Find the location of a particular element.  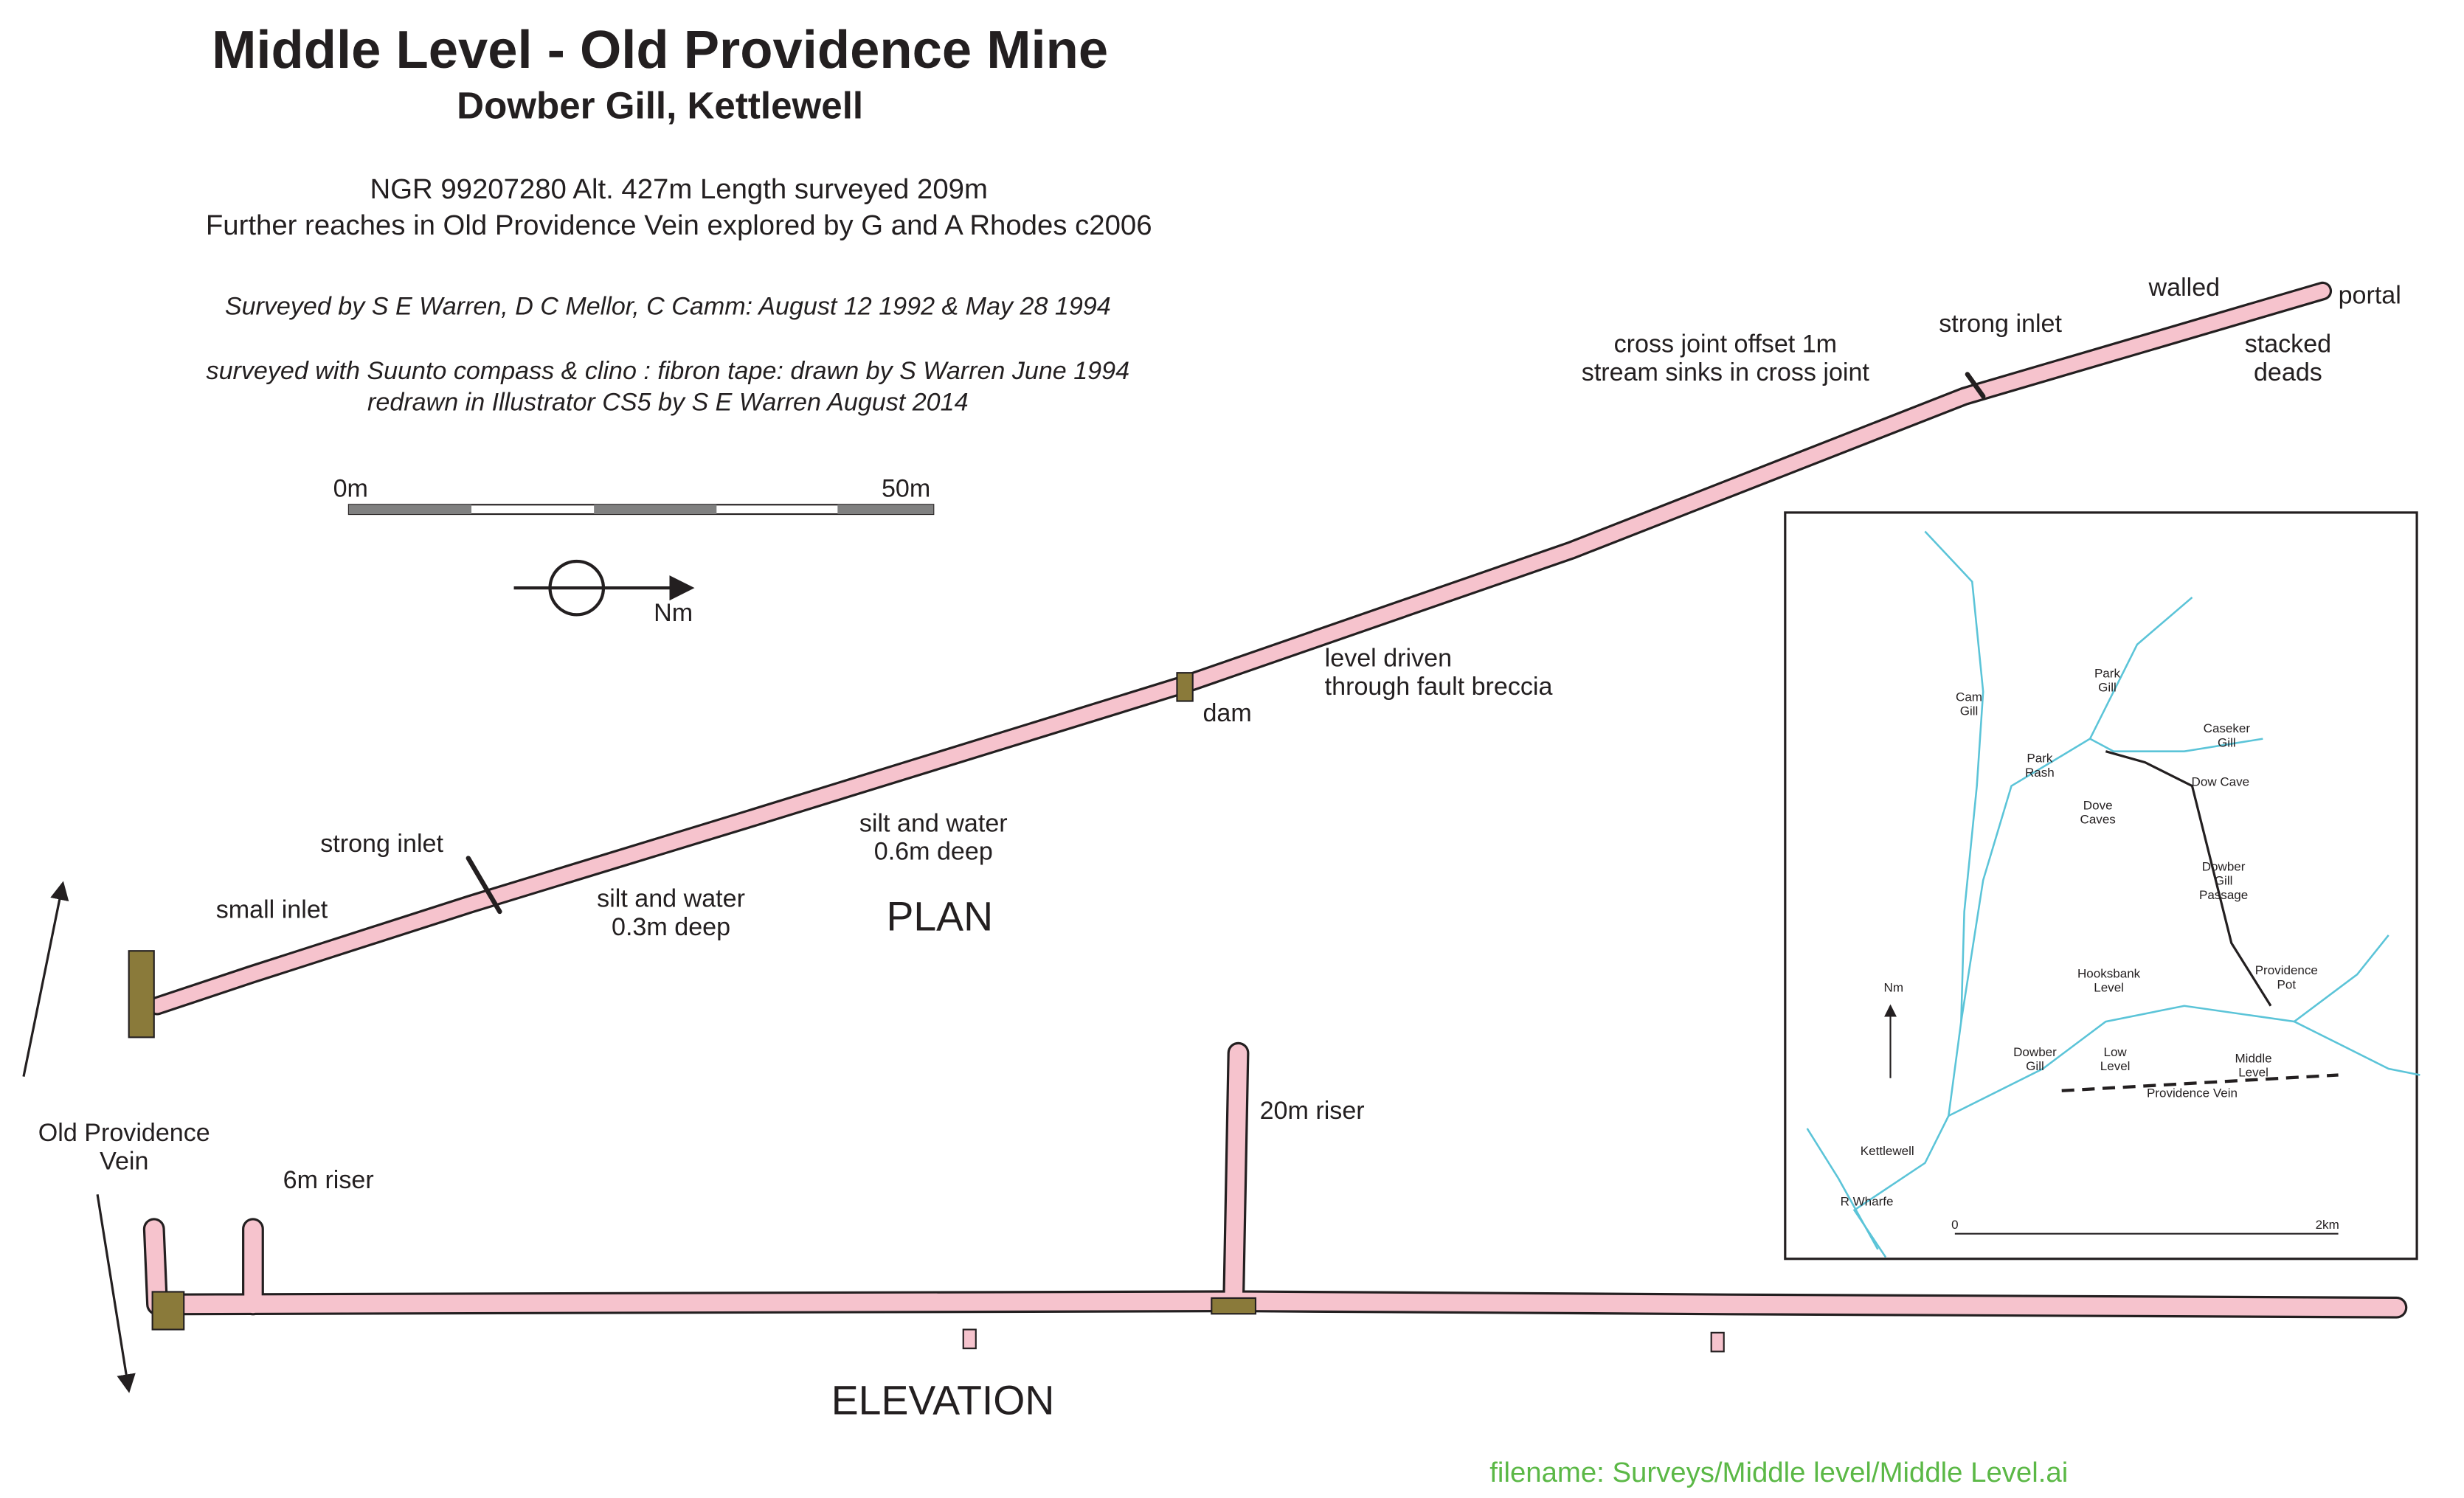

vein-label: Old Providence is located at coordinates (124, 1133).